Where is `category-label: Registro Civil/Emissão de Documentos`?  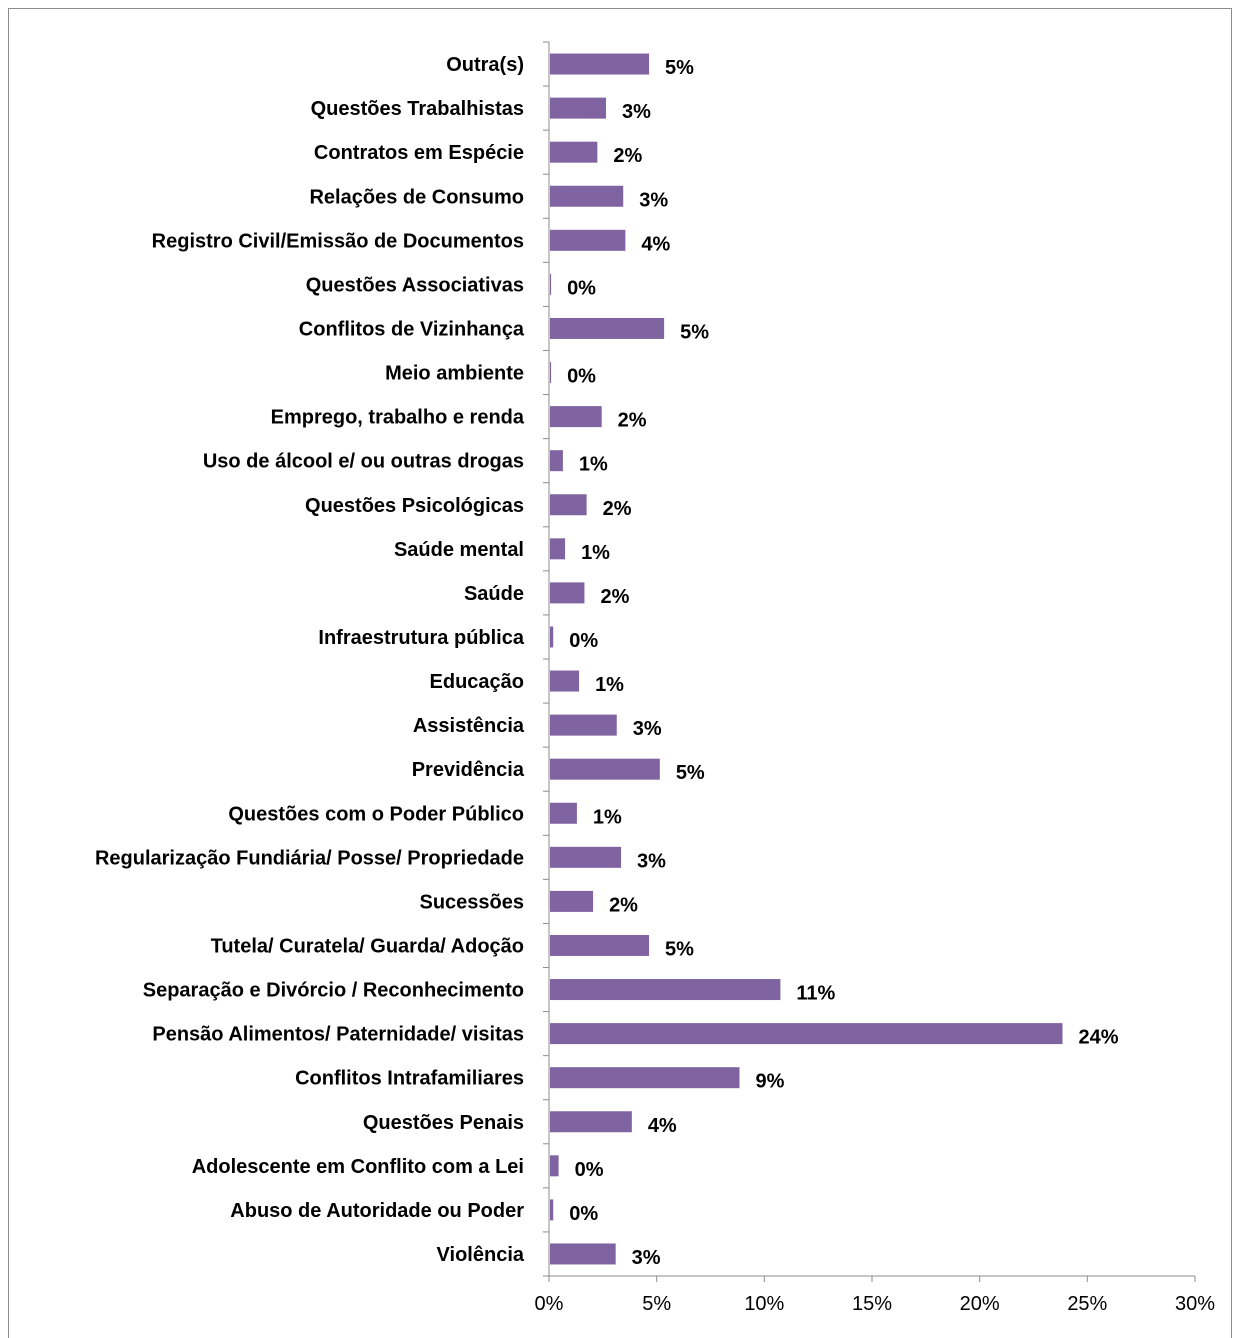 category-label: Registro Civil/Emissão de Documentos is located at coordinates (338, 241).